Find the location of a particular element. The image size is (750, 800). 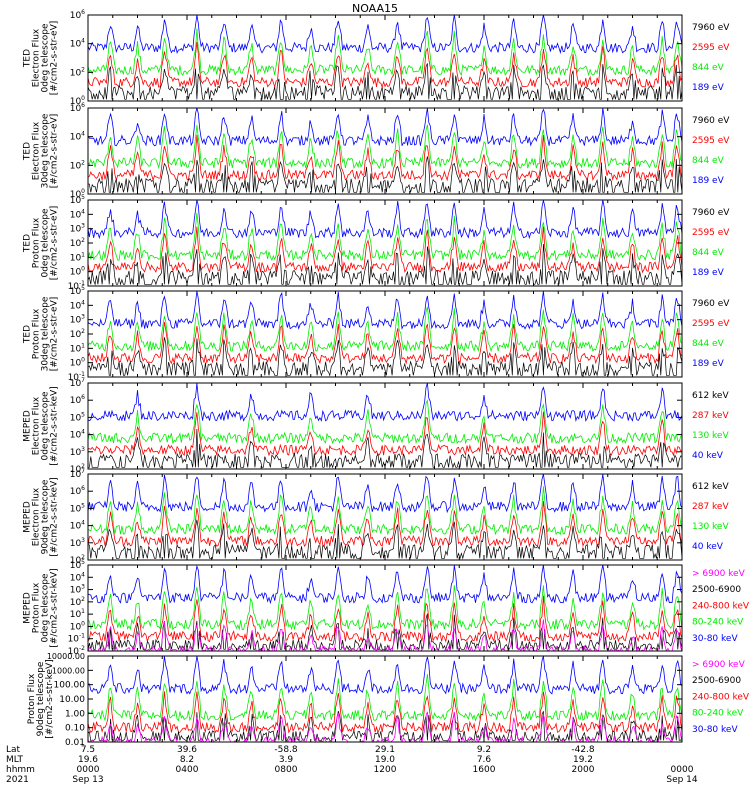

panel-5-traces is located at coordinates (385, 426).